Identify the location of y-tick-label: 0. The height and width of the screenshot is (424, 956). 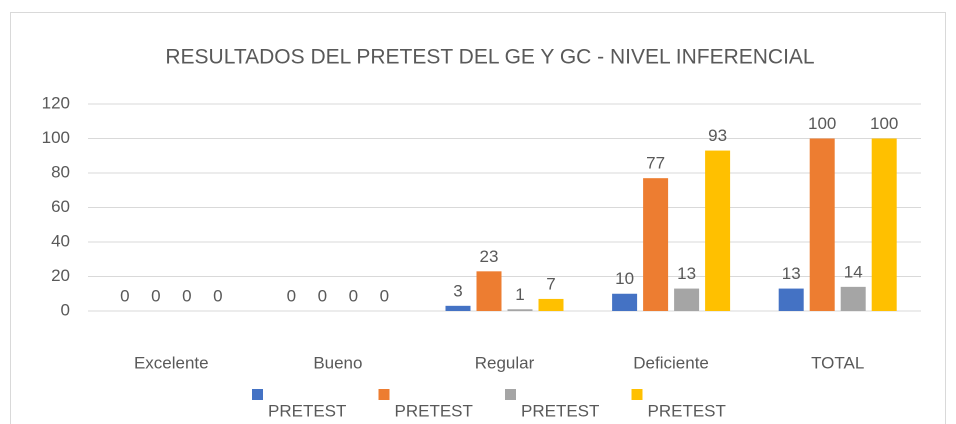
(65, 309).